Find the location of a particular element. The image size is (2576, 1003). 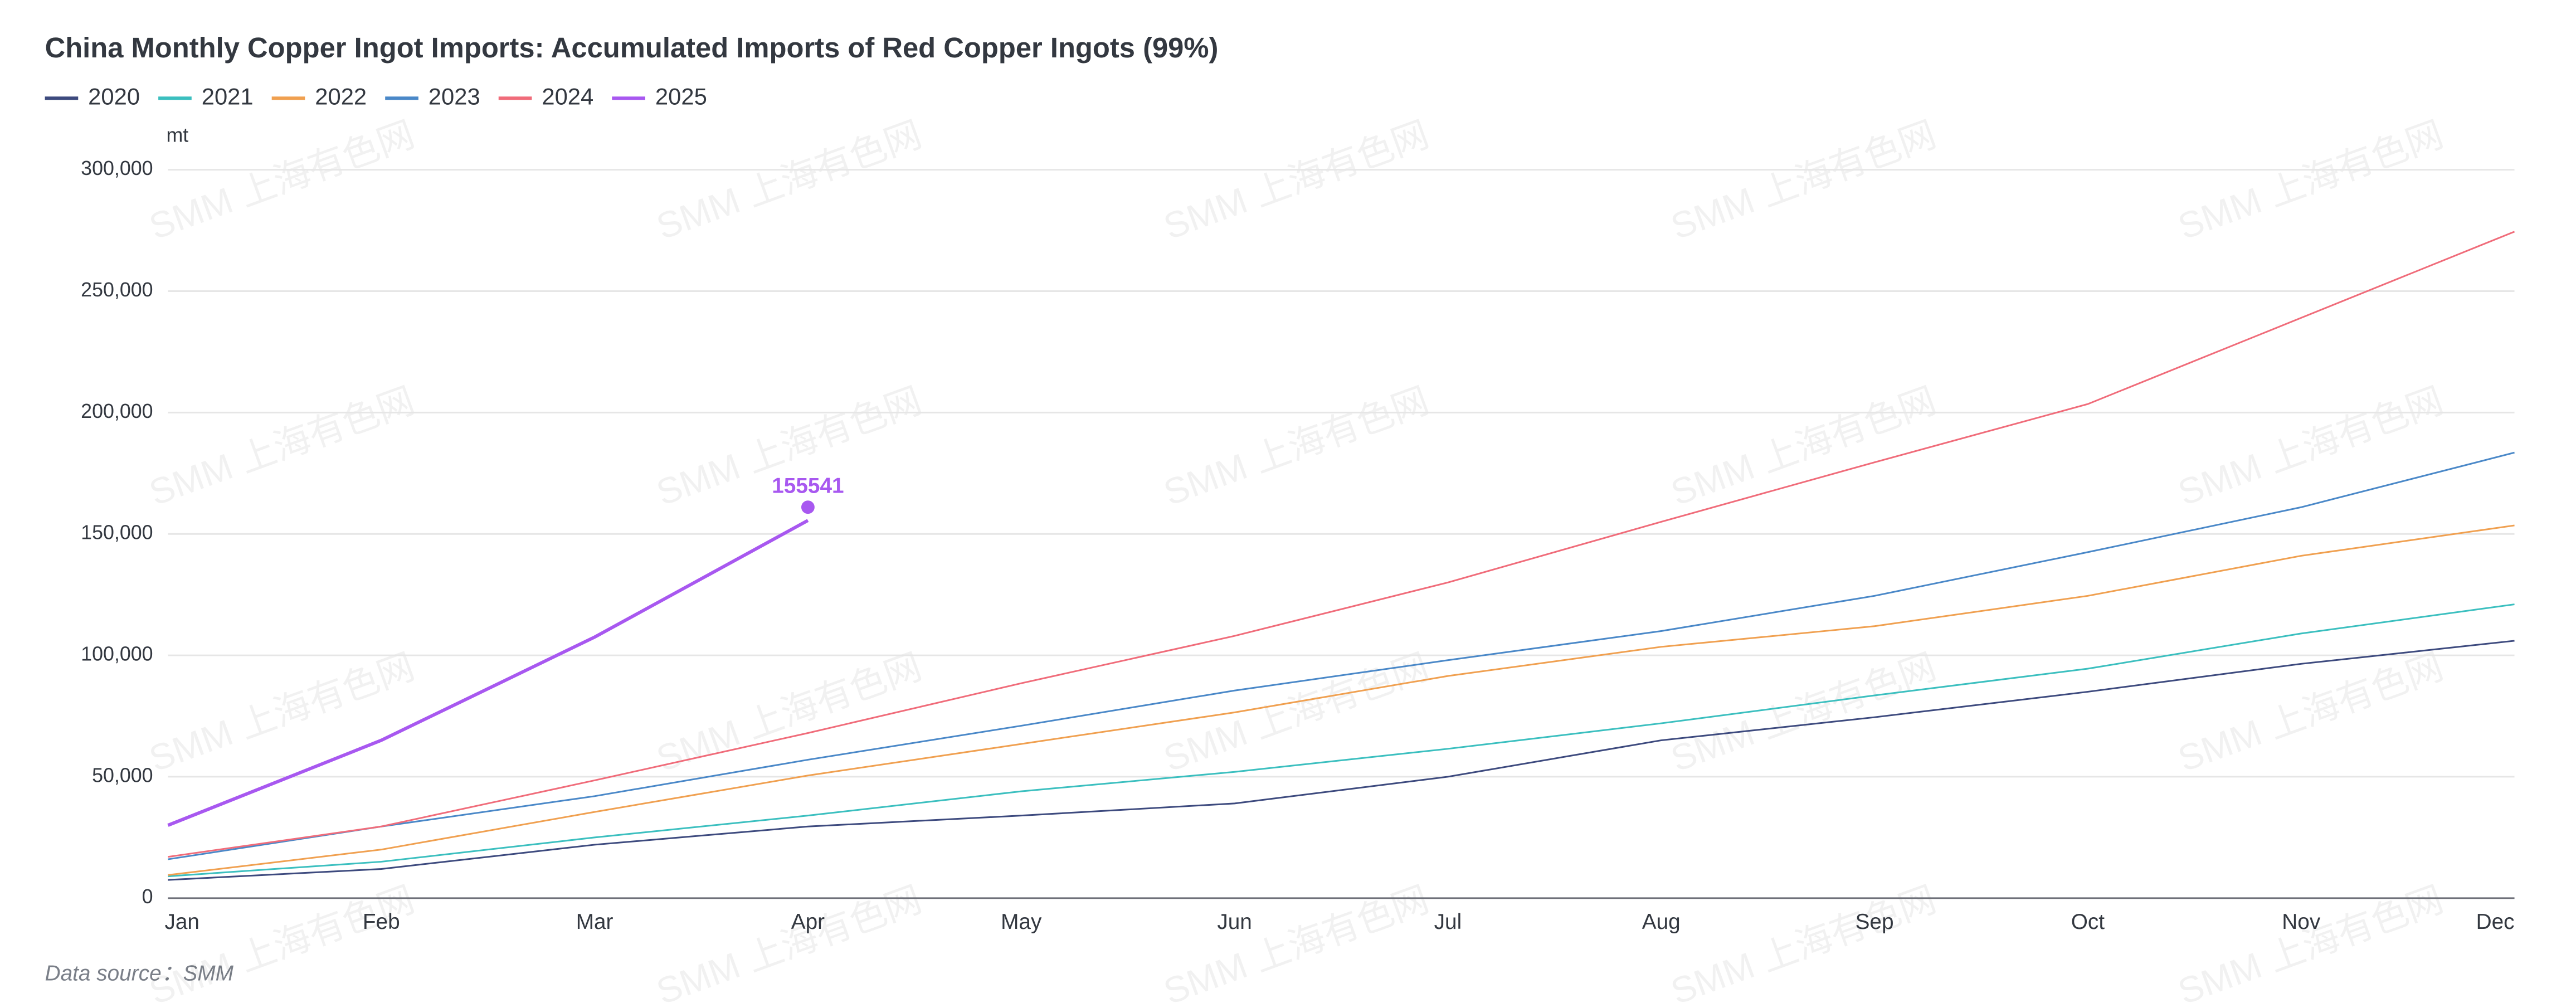

y-tick-label: 50,000 is located at coordinates (122, 775).